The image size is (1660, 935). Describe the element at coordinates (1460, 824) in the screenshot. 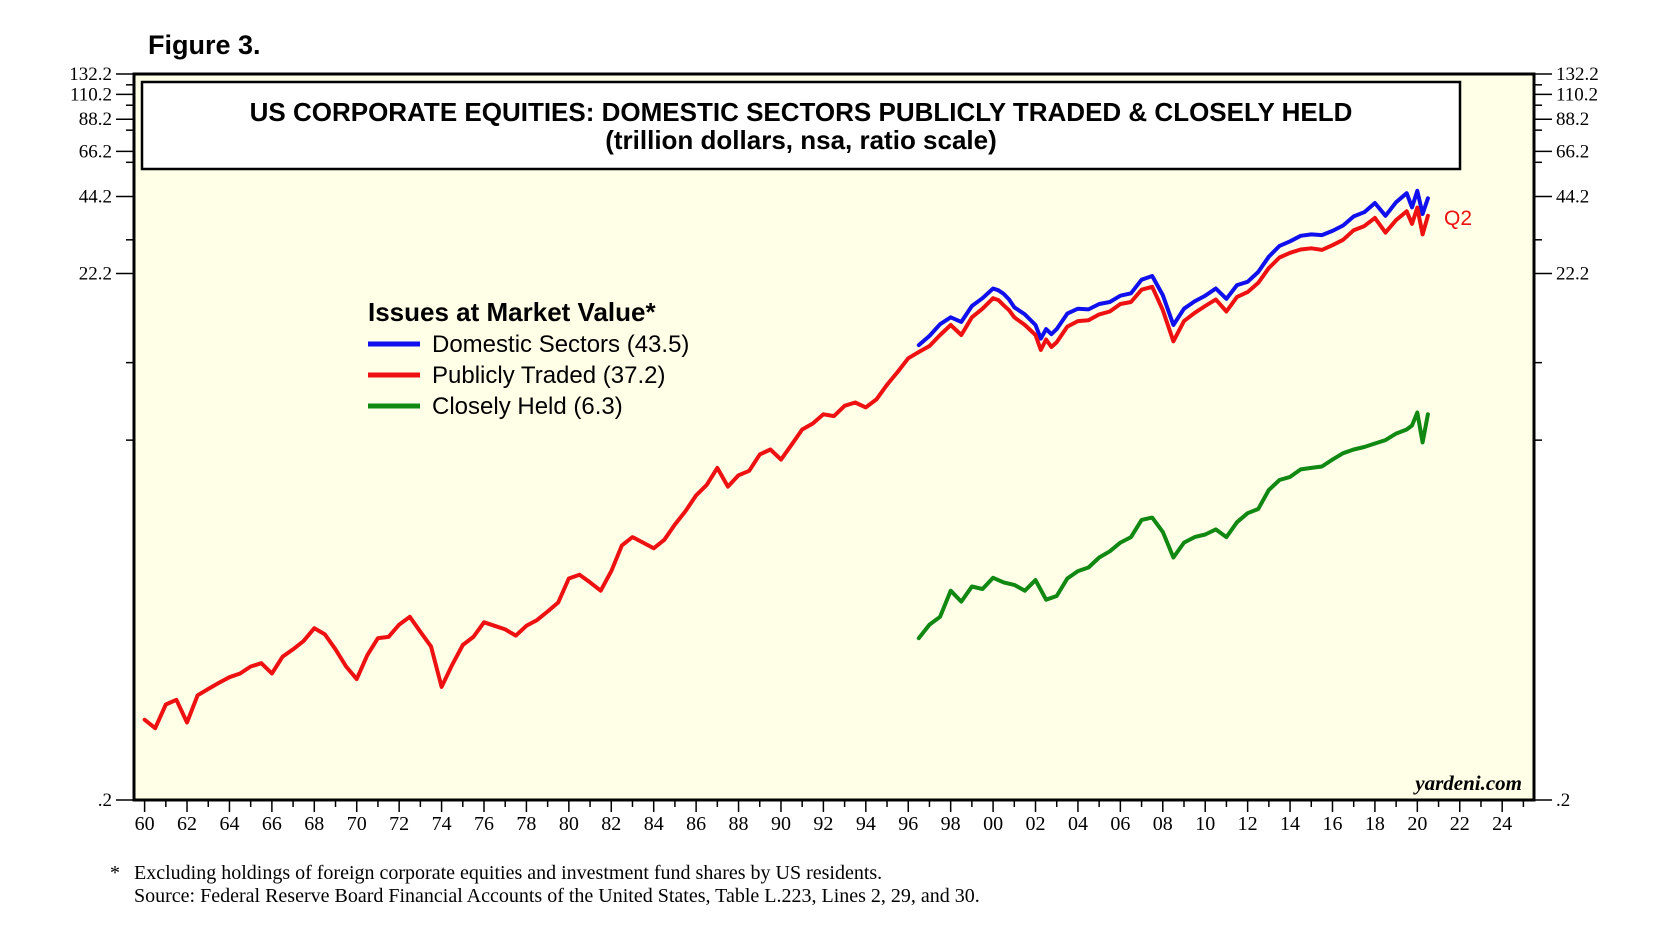

I see `x-tick-label: 22` at that location.